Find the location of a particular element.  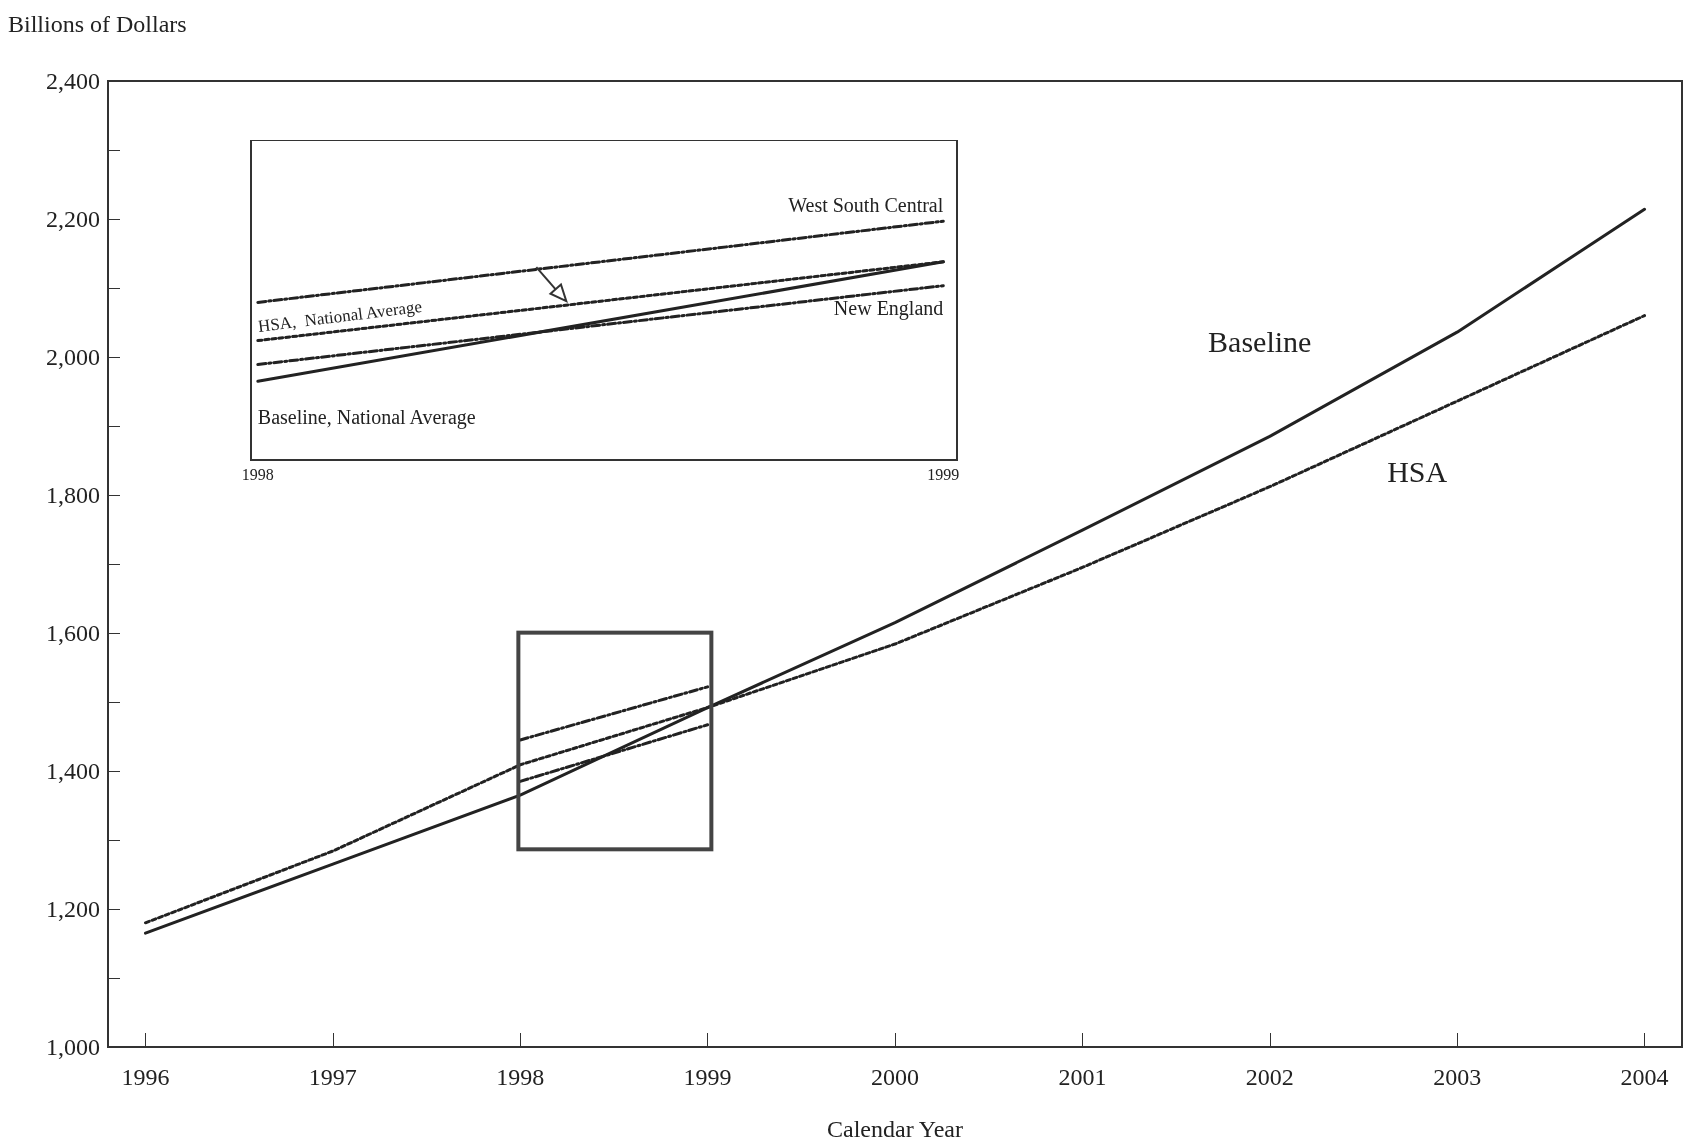

series-label: New England is located at coordinates (888, 308).